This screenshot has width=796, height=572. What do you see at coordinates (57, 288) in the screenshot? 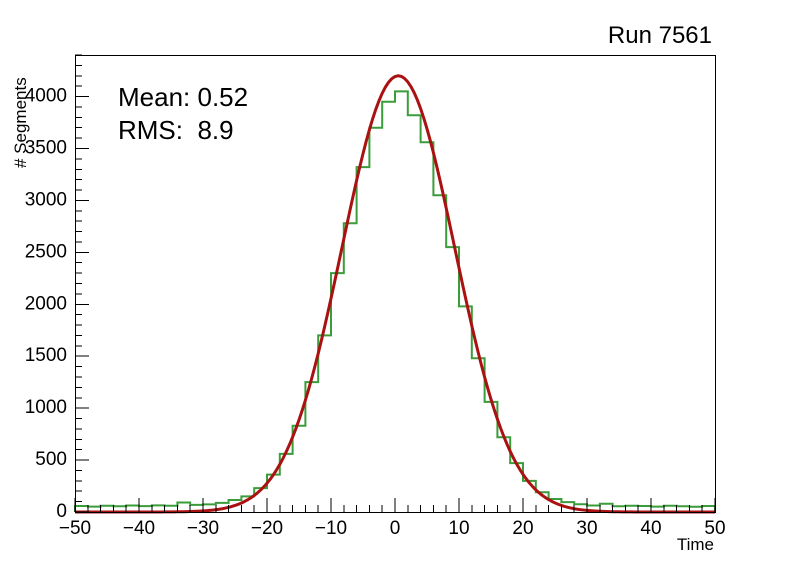
I see `y-axis: 0 500 1000 1500 2000 2500 3000 3500 4000` at bounding box center [57, 288].